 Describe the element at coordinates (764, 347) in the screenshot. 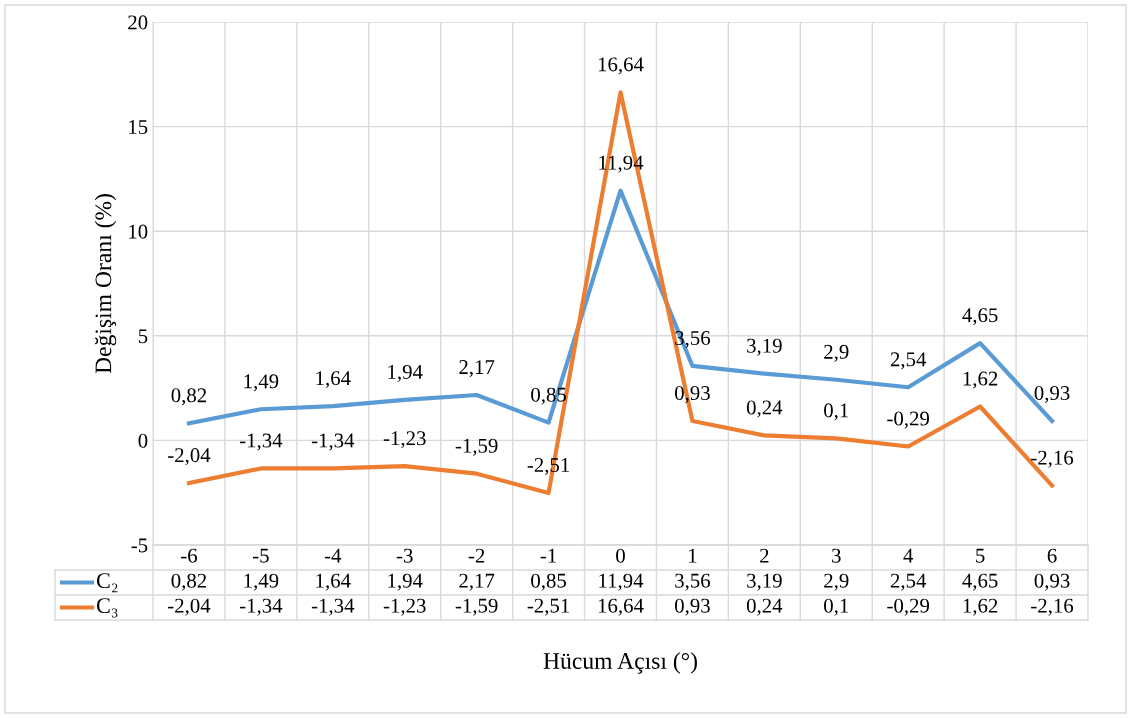

I see `text: 3,19` at that location.